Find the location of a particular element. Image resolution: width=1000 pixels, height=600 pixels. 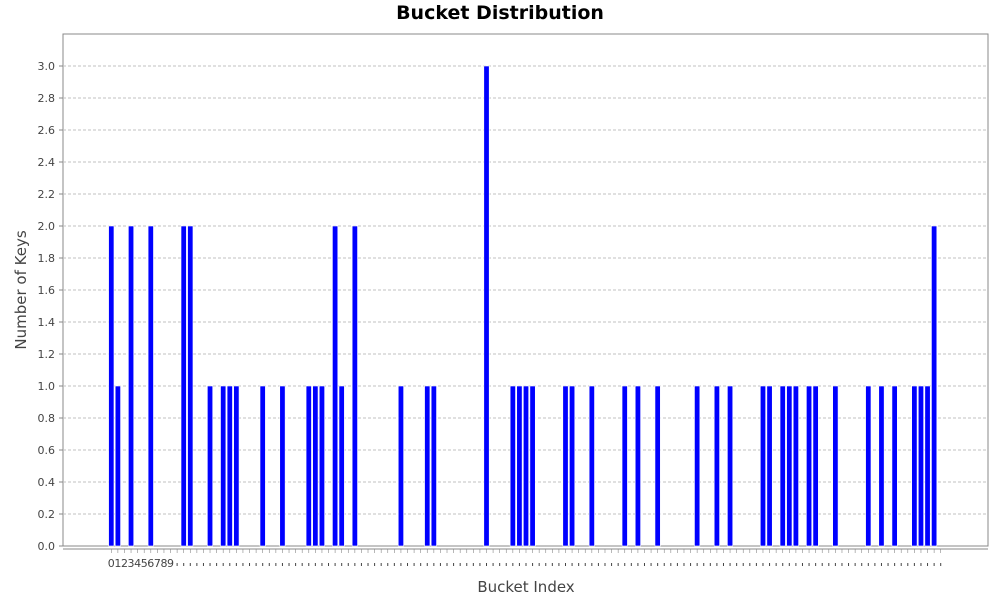

x-tick-label: 3 is located at coordinates (131, 563).